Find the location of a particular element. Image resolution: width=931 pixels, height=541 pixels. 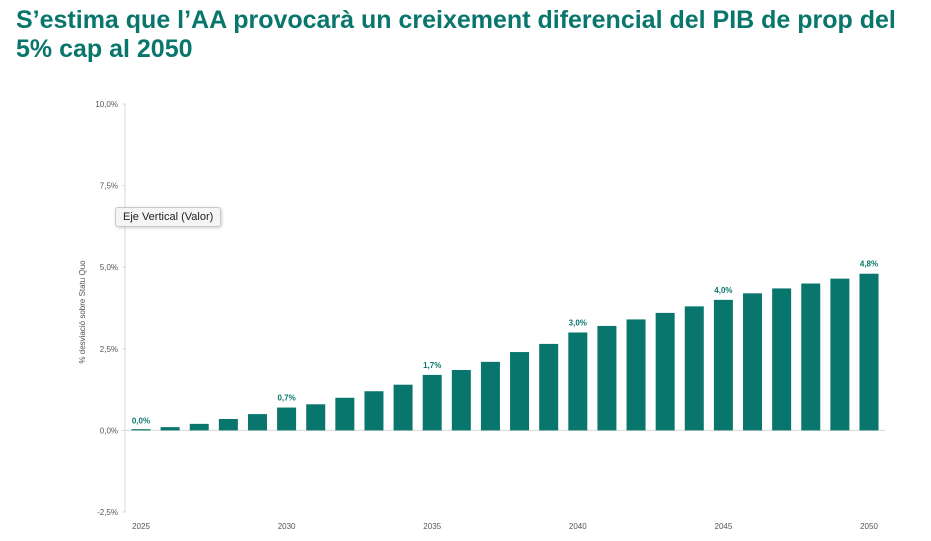

bar-2049 is located at coordinates (840, 354).